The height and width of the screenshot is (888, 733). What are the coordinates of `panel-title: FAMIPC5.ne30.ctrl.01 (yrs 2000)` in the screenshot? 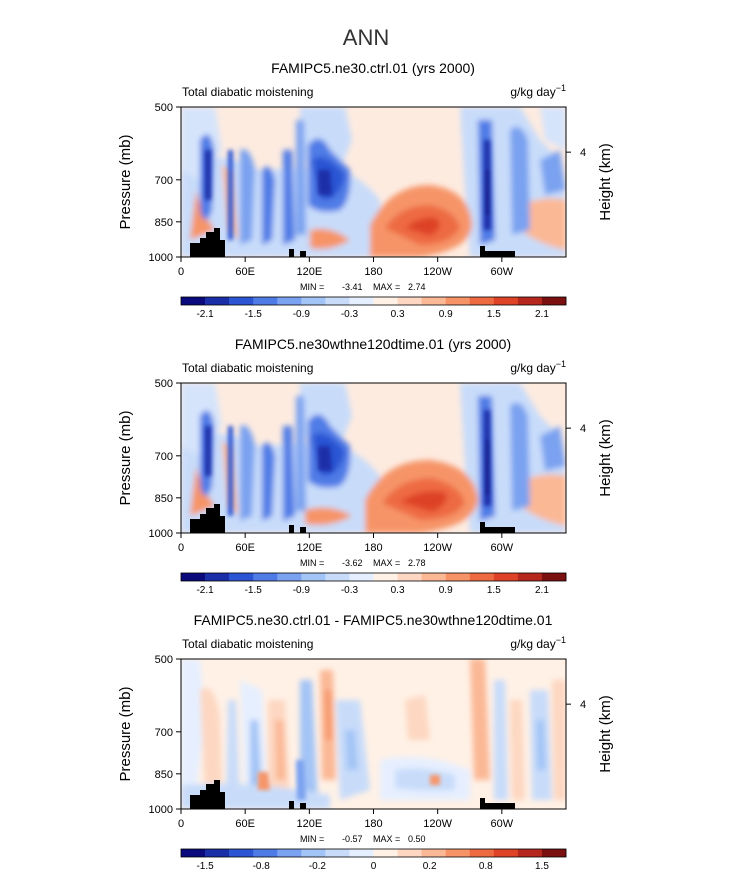 It's located at (373, 68).